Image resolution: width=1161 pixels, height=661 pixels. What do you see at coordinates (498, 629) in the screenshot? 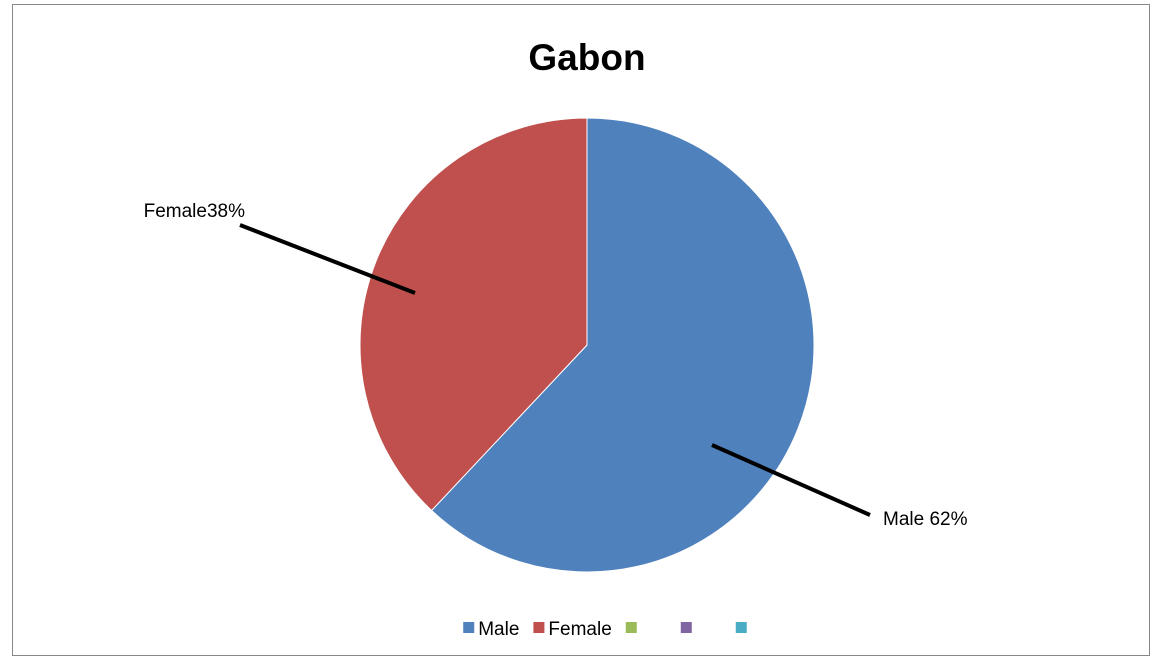
I see `legend-label: Male` at bounding box center [498, 629].